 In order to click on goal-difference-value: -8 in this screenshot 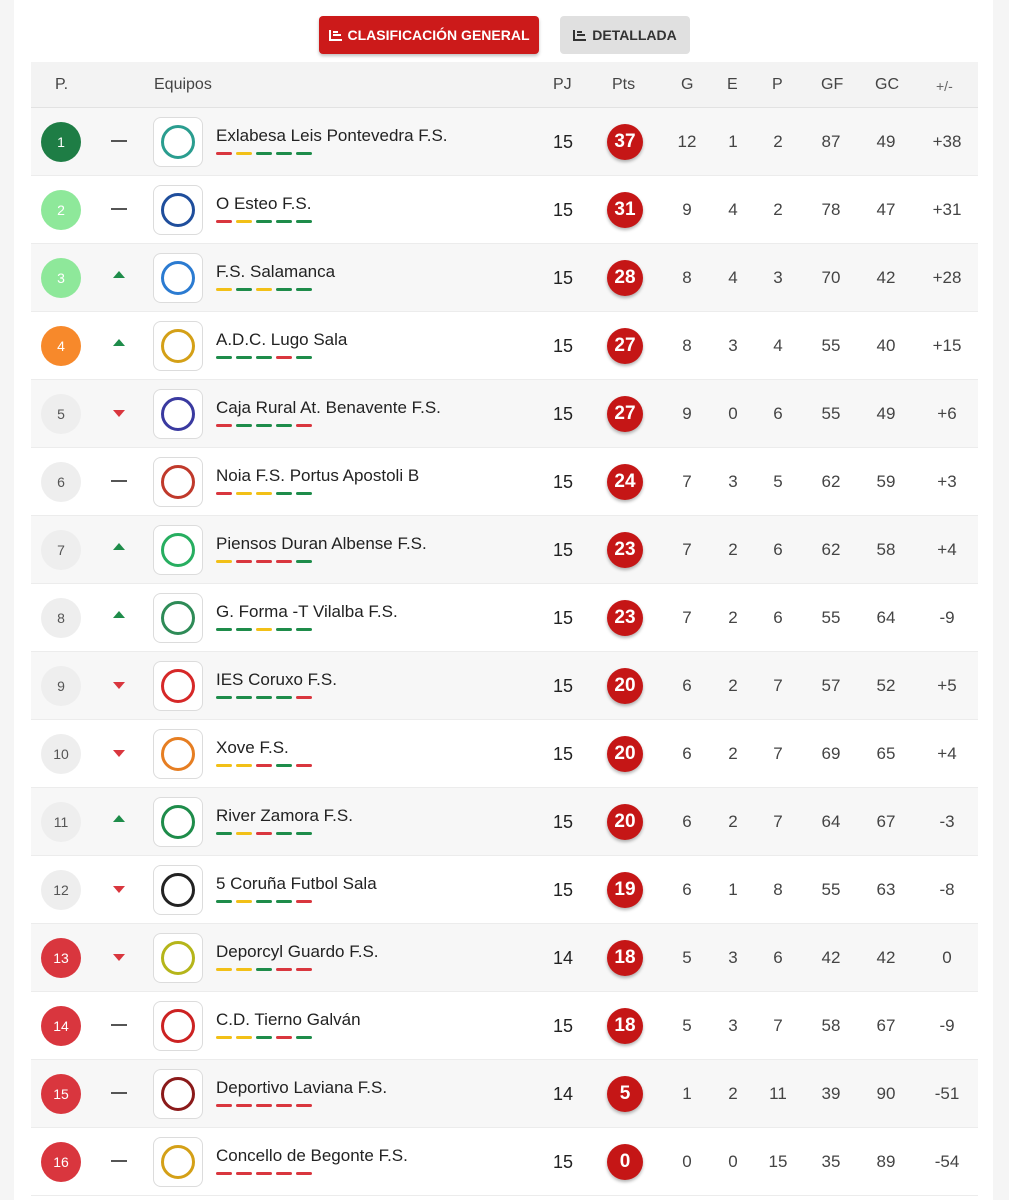, I will do `click(947, 889)`.